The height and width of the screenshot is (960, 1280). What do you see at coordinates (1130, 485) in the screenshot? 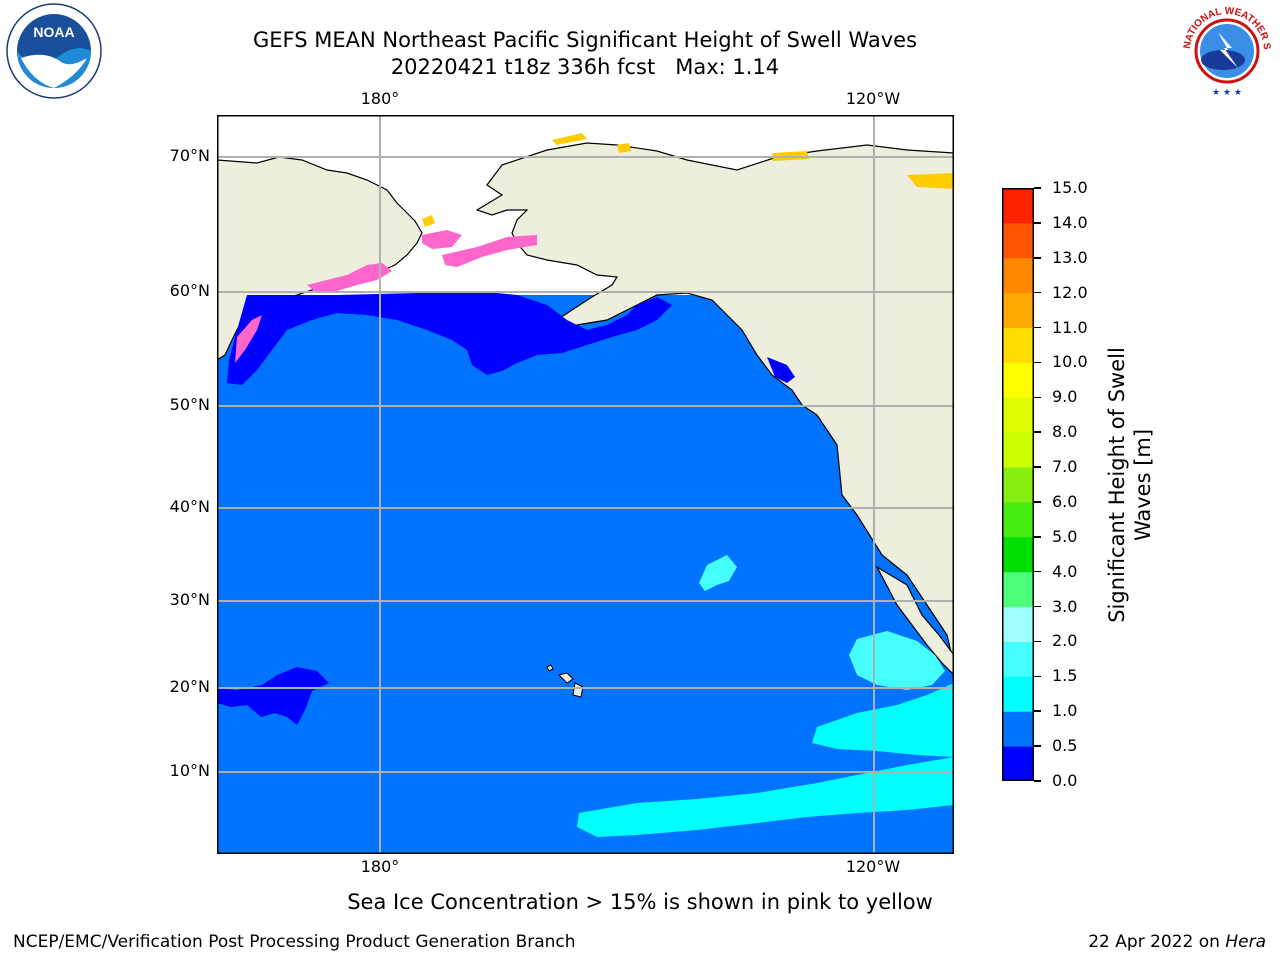
I see `colorbar-title: Significant Height of Swell Waves [m]` at bounding box center [1130, 485].